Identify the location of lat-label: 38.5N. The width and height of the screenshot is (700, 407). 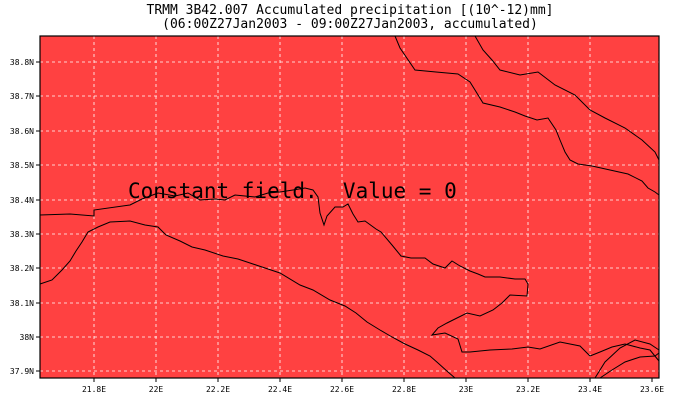
(22, 165).